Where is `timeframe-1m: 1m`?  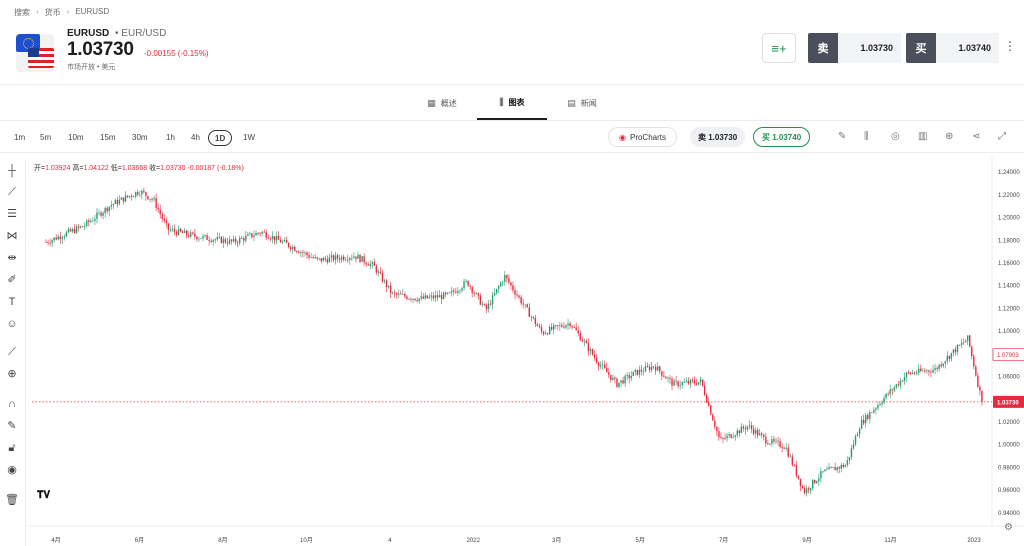 timeframe-1m: 1m is located at coordinates (20, 137).